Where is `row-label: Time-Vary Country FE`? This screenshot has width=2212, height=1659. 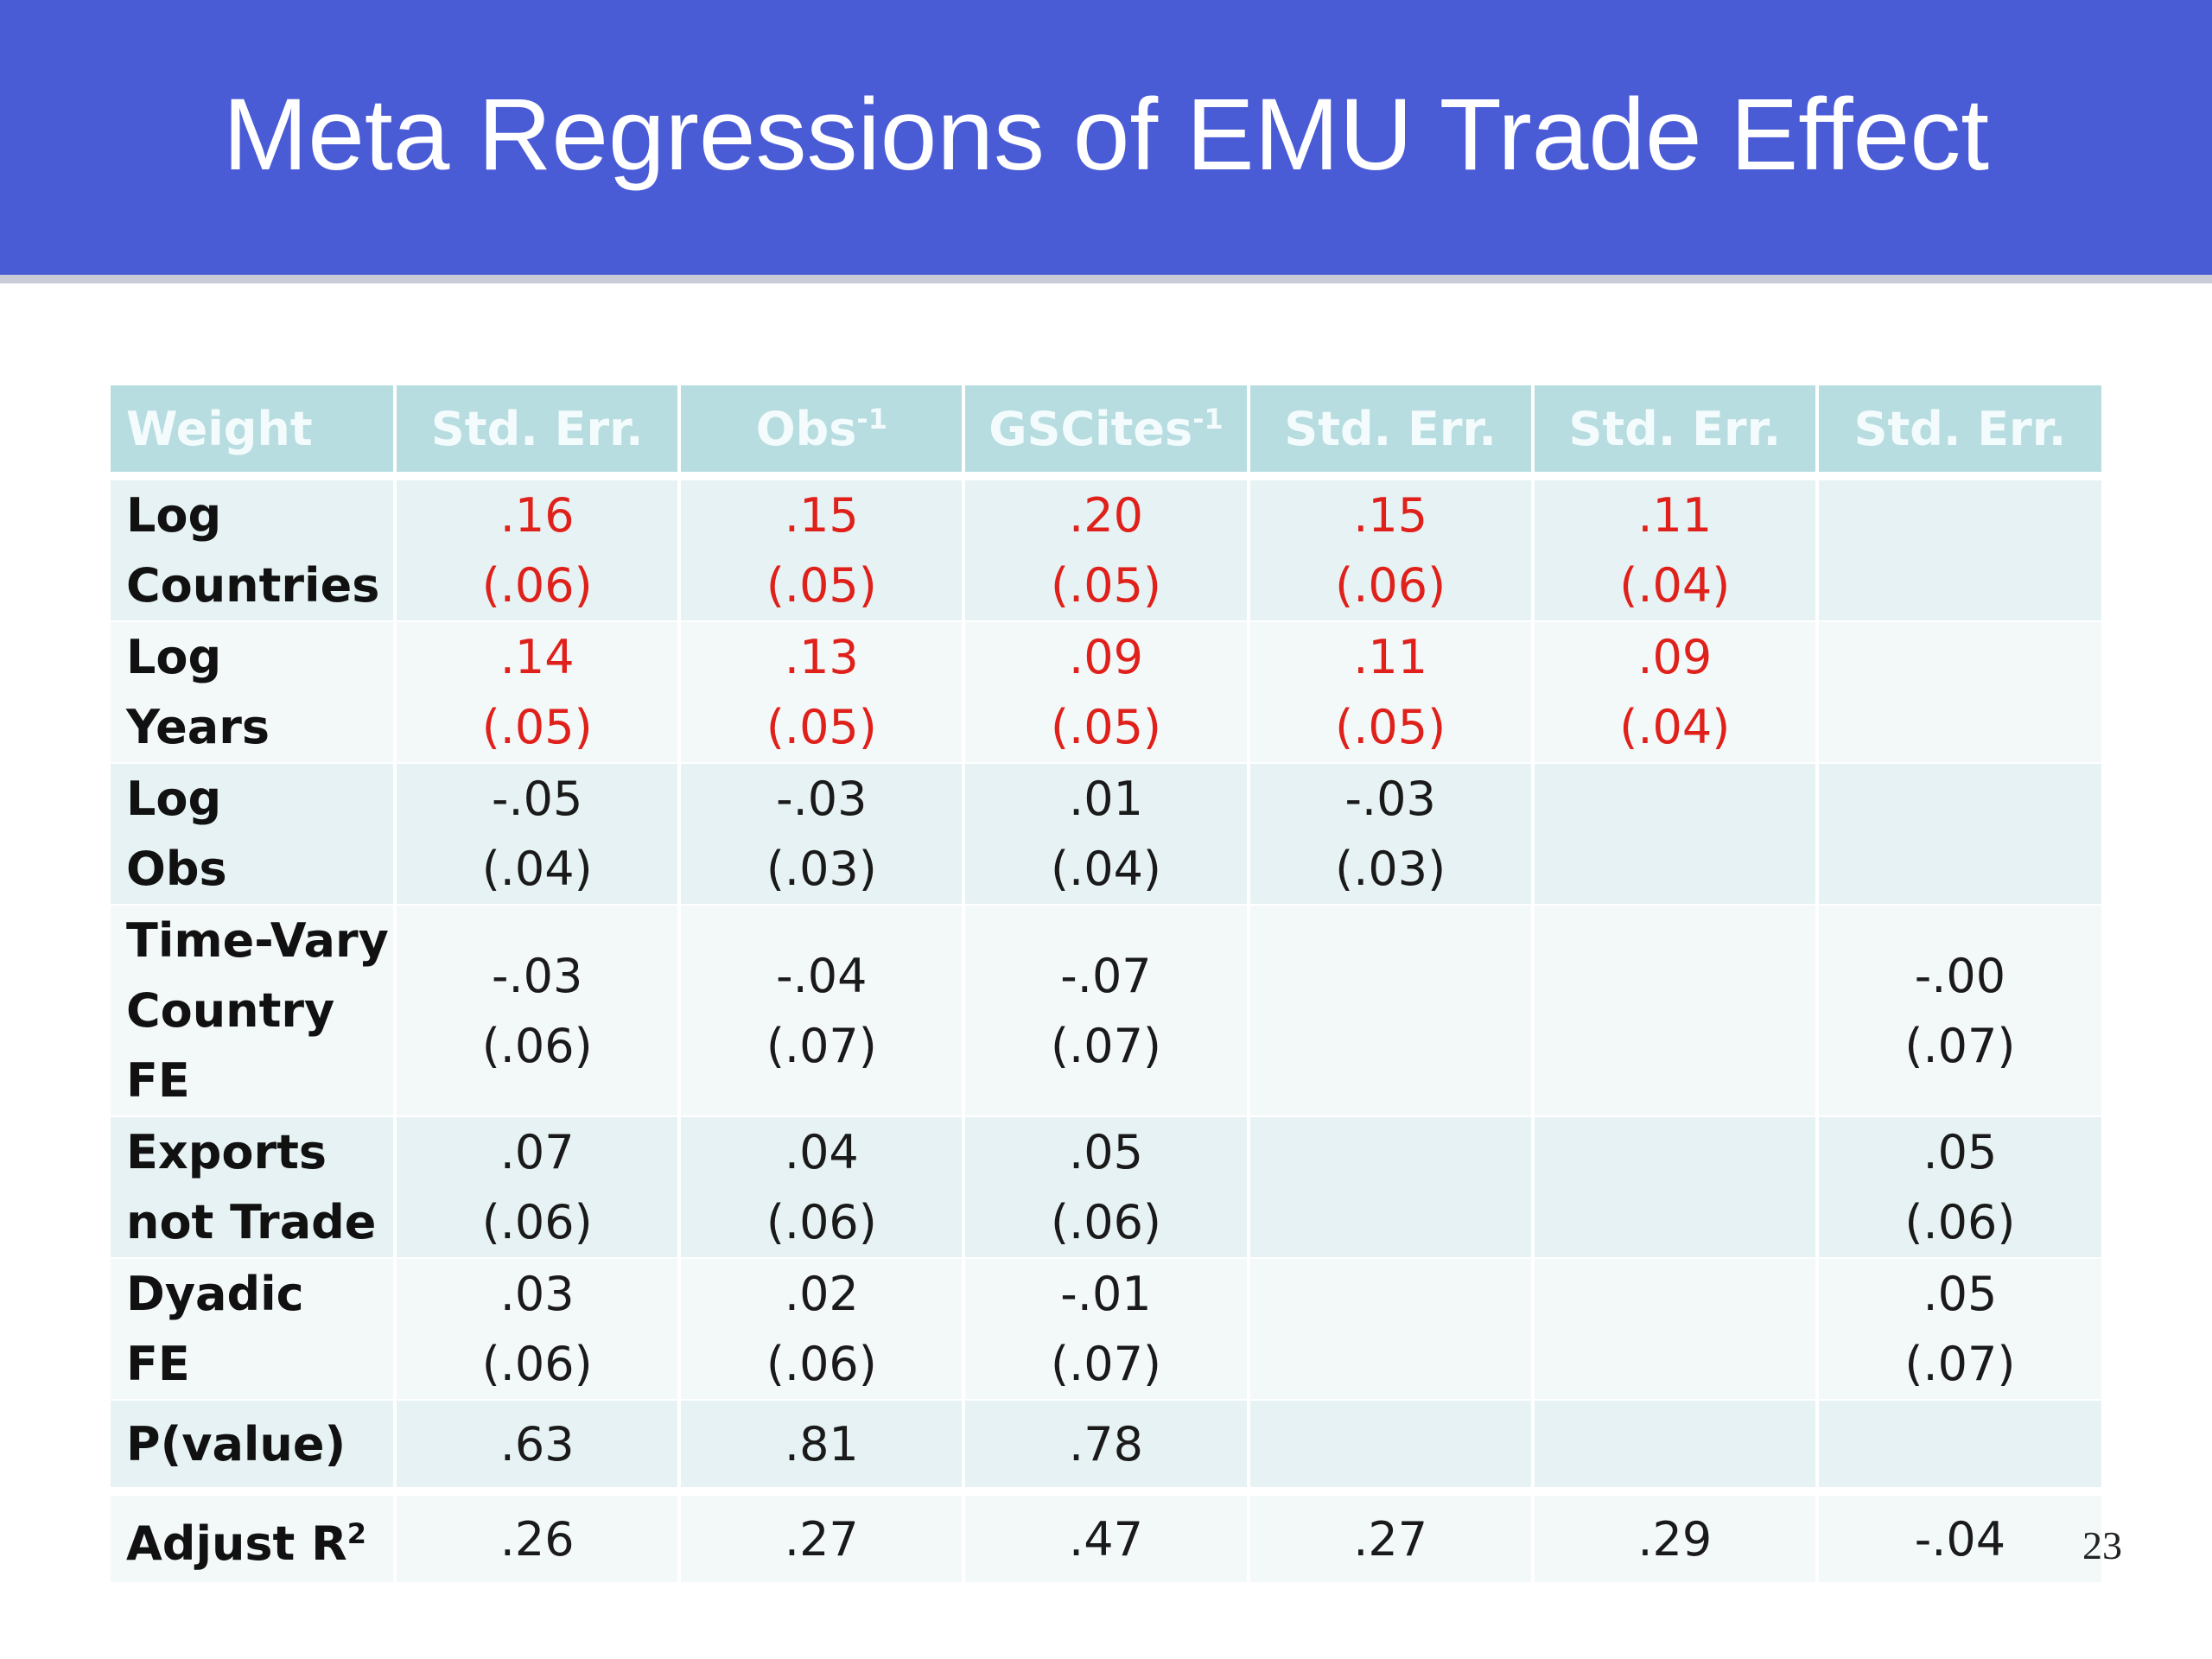 row-label: Time-Vary Country FE is located at coordinates (253, 1010).